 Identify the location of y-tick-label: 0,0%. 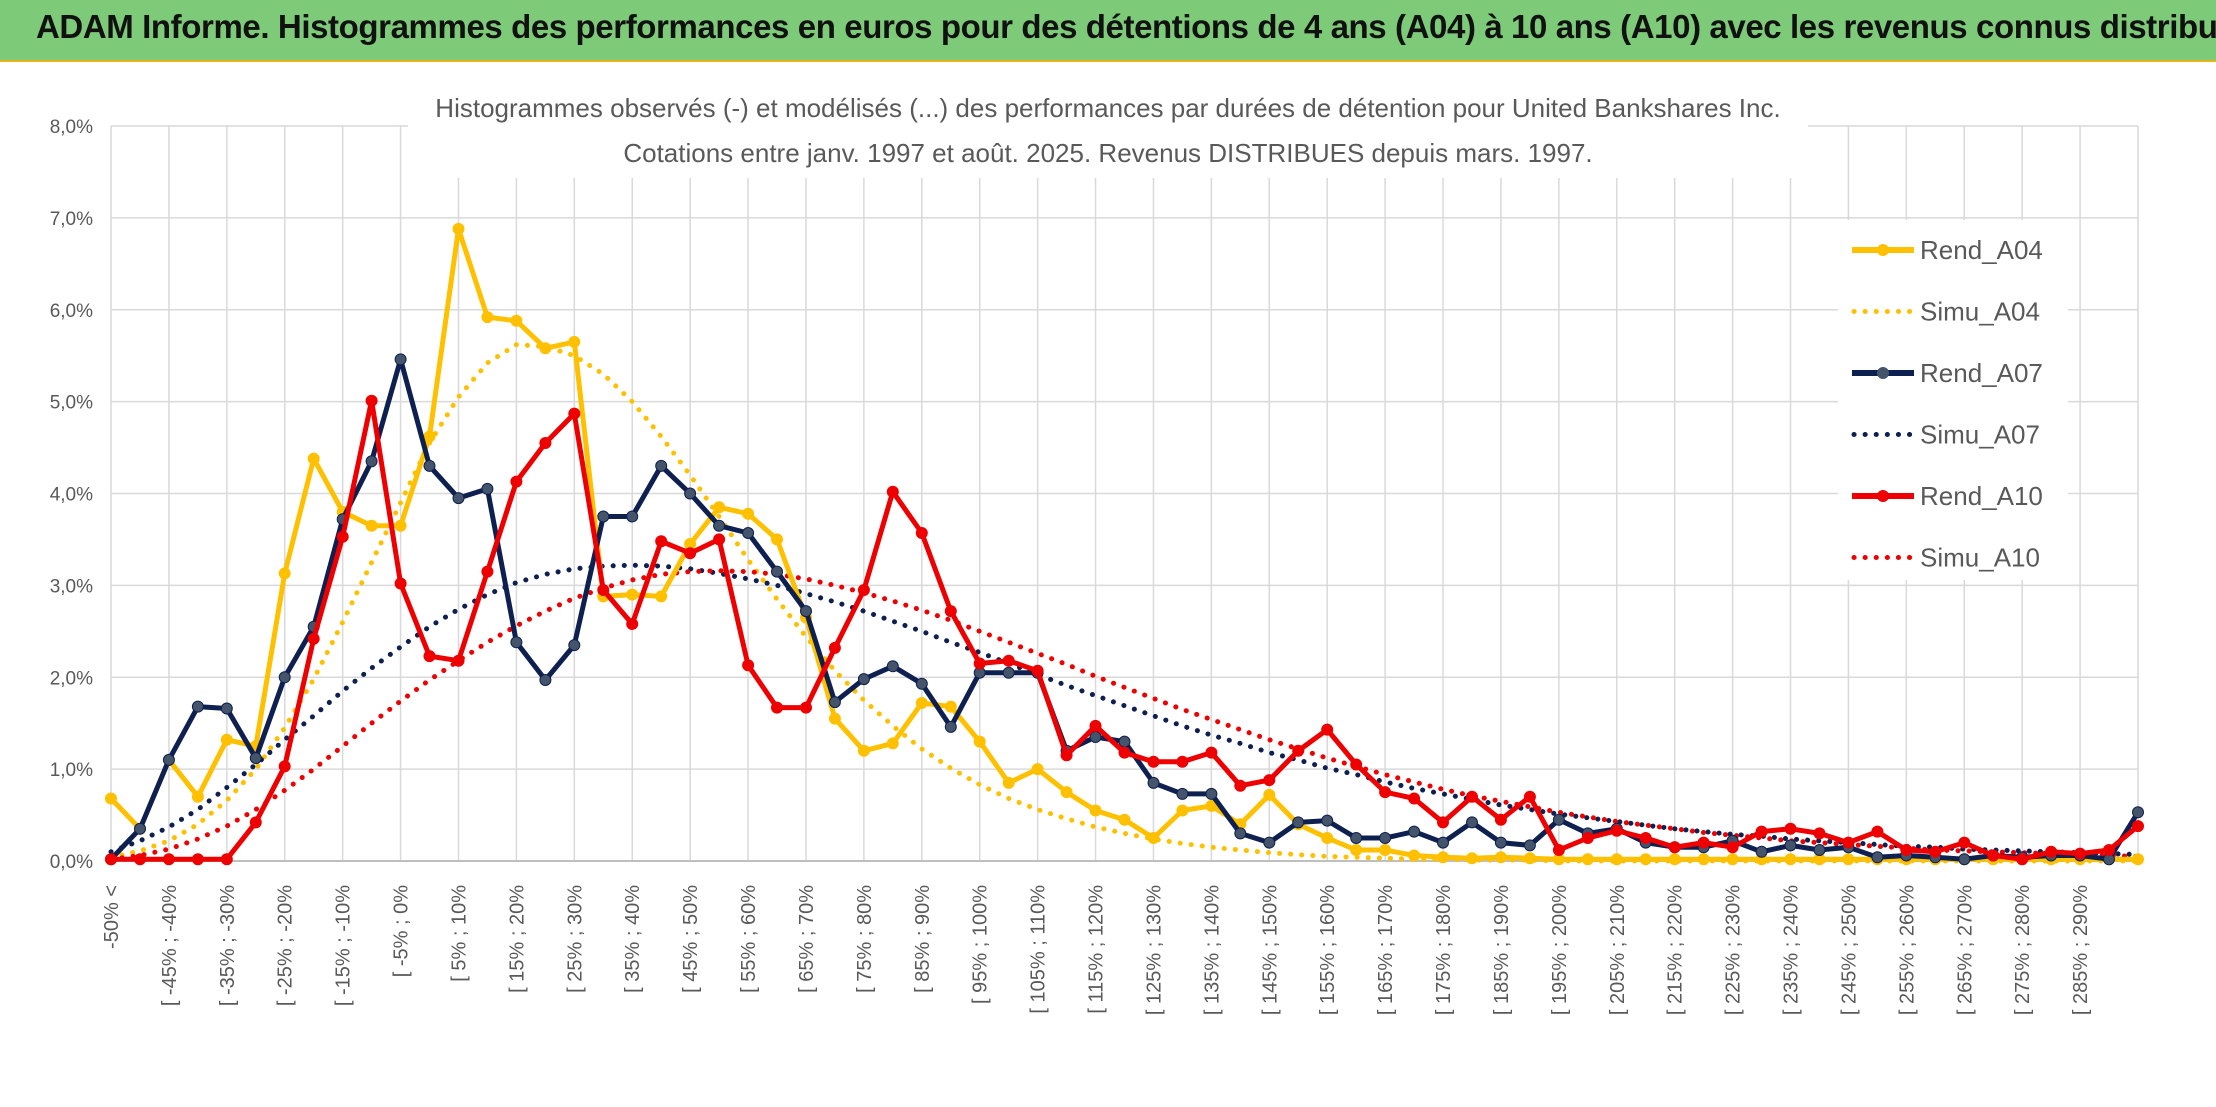
(71, 862).